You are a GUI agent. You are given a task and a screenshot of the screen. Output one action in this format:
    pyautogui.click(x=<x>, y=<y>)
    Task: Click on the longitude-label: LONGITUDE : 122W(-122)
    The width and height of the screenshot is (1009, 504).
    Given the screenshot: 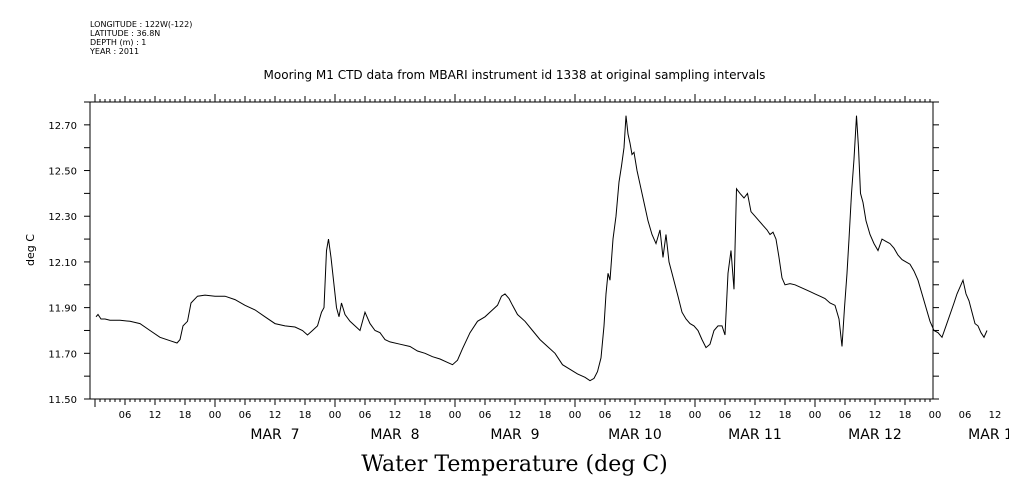 What is the action you would take?
    pyautogui.click(x=141, y=24)
    